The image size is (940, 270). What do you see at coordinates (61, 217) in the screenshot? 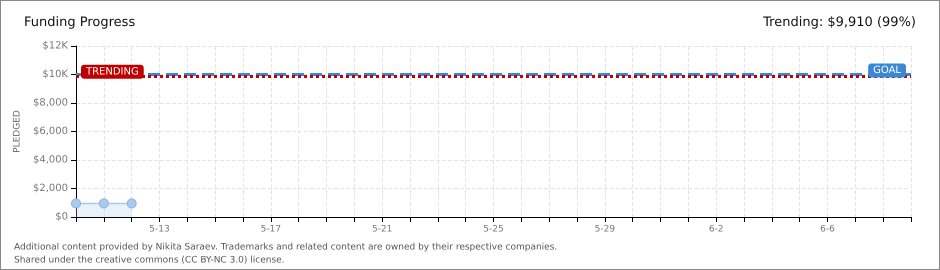
I see `y-tick-label: $0` at bounding box center [61, 217].